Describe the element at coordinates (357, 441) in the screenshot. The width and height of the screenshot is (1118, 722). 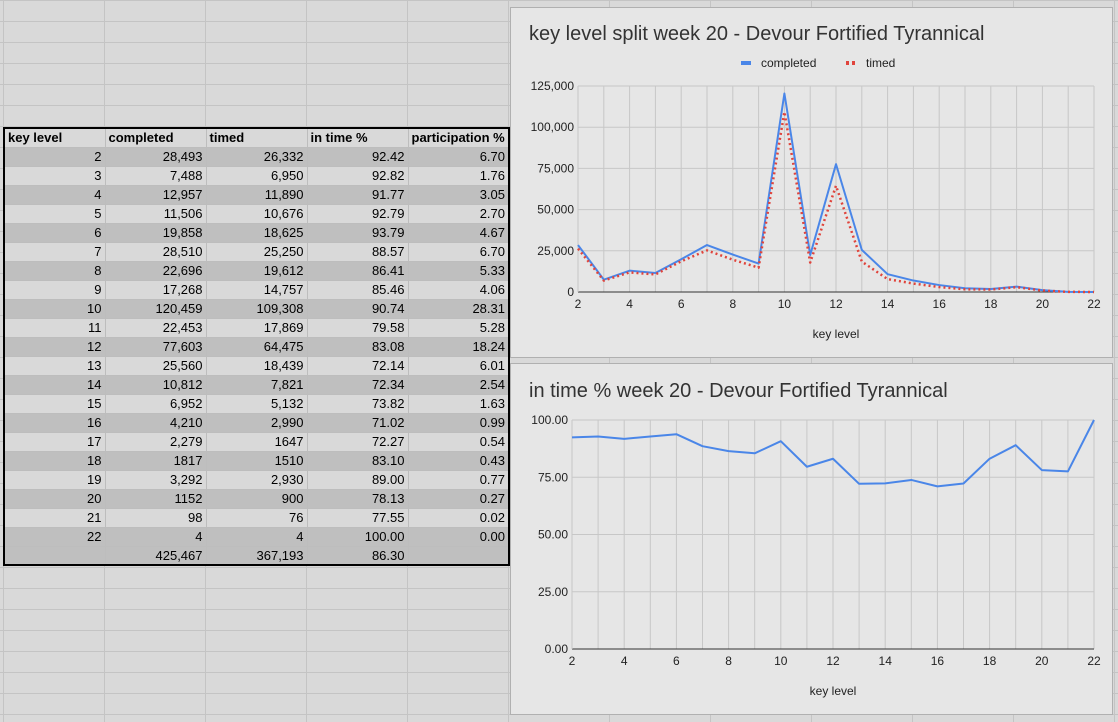
I see `in-time-pct-cell: 72.27` at that location.